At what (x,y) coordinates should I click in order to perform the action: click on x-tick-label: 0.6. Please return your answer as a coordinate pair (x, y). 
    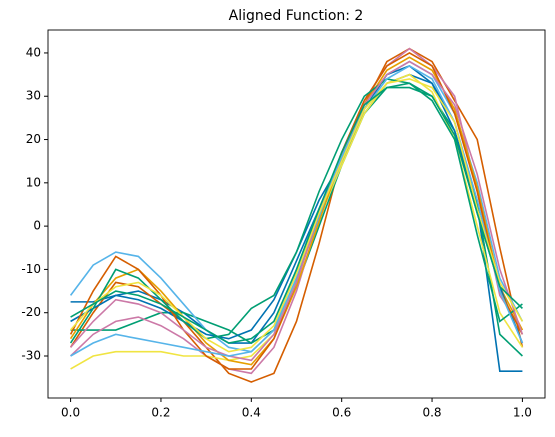
    Looking at the image, I should click on (341, 413).